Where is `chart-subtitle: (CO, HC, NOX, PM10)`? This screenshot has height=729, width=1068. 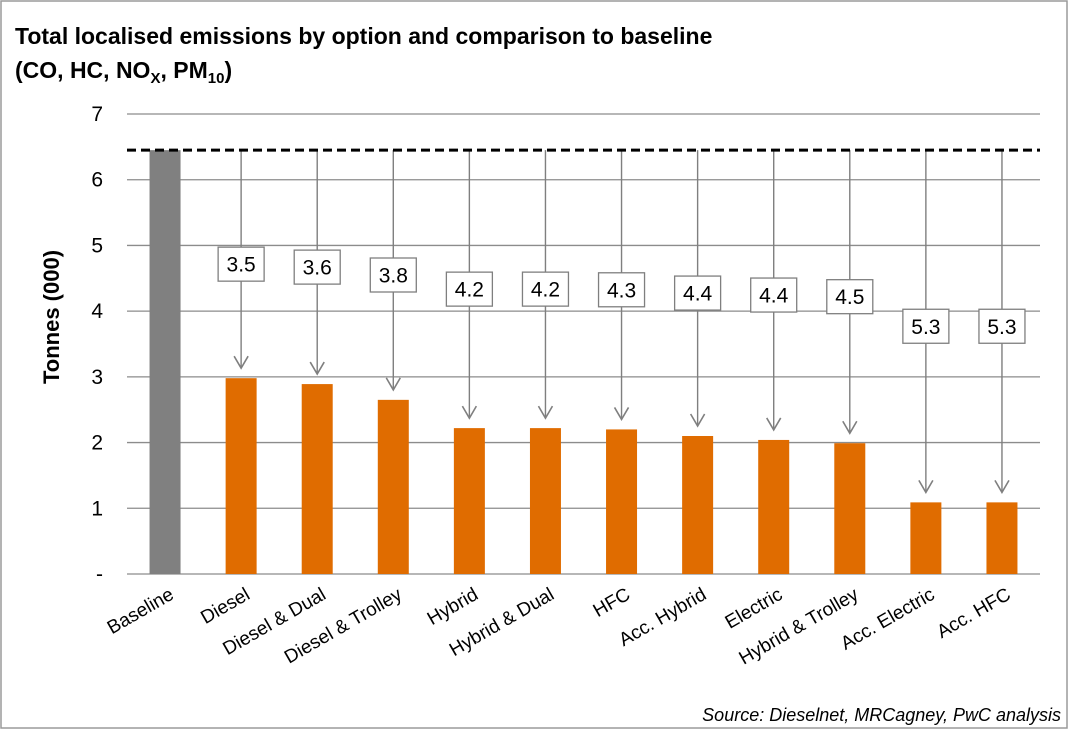 chart-subtitle: (CO, HC, NOX, PM10) is located at coordinates (123, 72).